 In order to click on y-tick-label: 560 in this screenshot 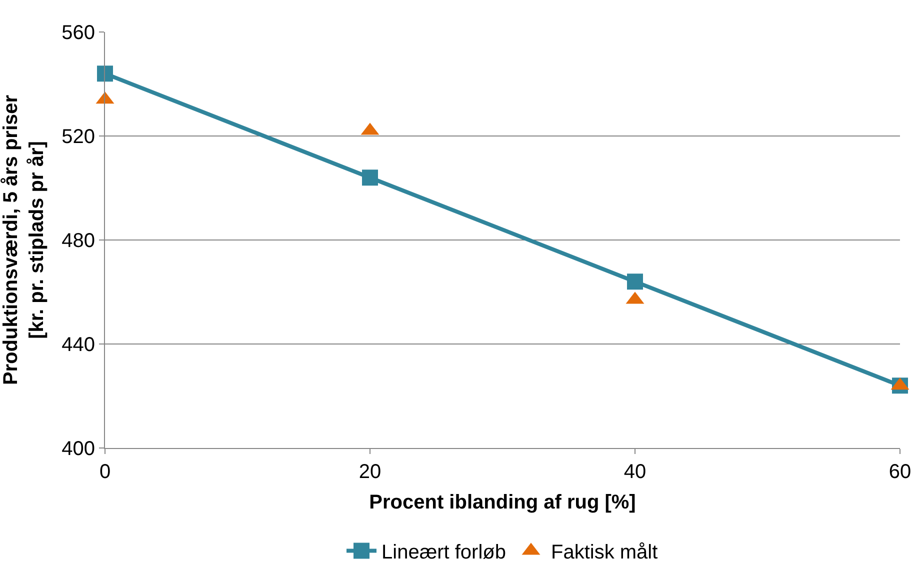, I will do `click(78, 33)`.